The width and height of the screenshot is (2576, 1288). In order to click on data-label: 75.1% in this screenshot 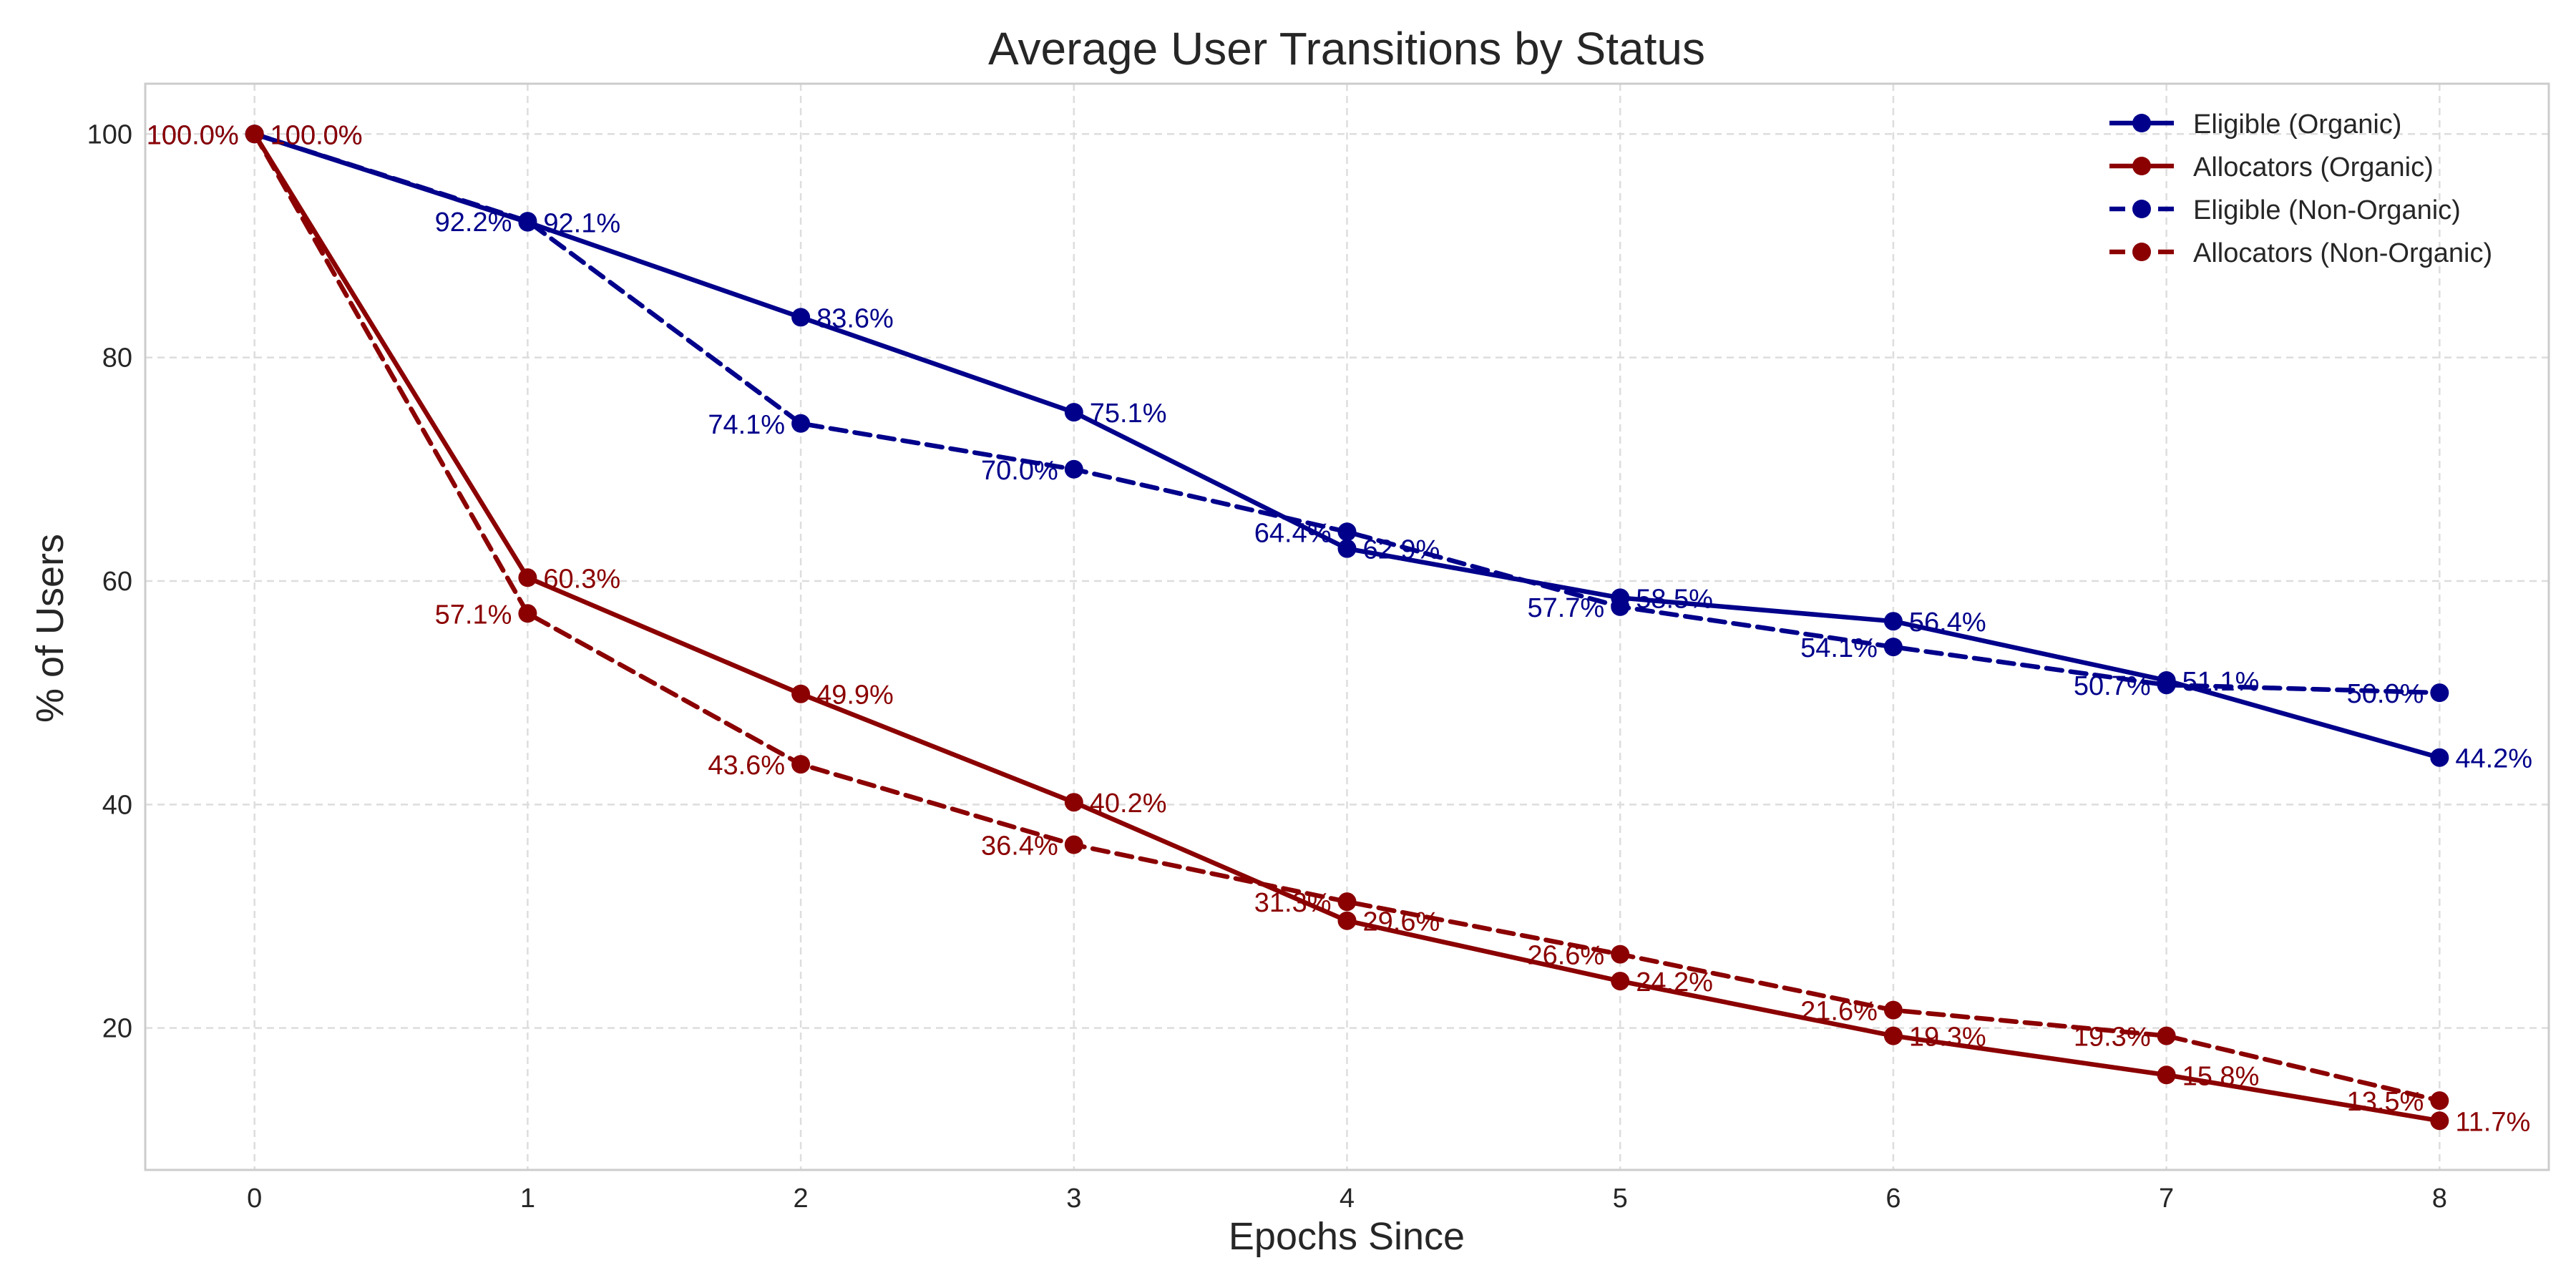, I will do `click(1128, 414)`.